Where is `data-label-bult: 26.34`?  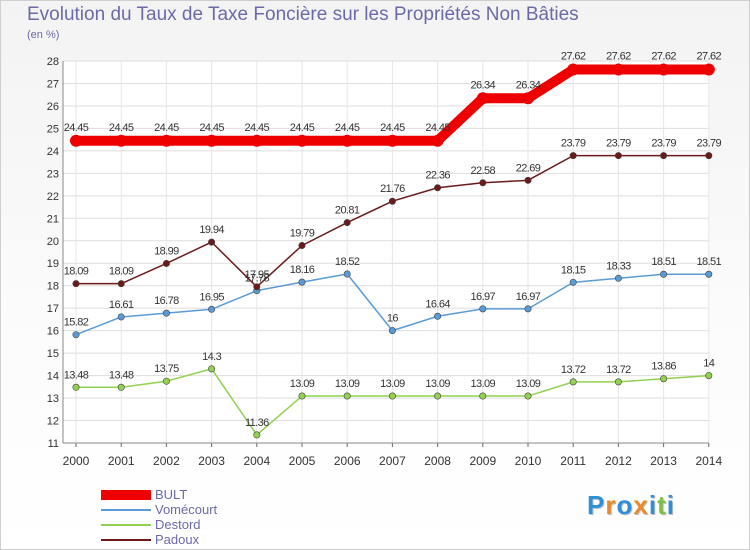
data-label-bult: 26.34 is located at coordinates (483, 85).